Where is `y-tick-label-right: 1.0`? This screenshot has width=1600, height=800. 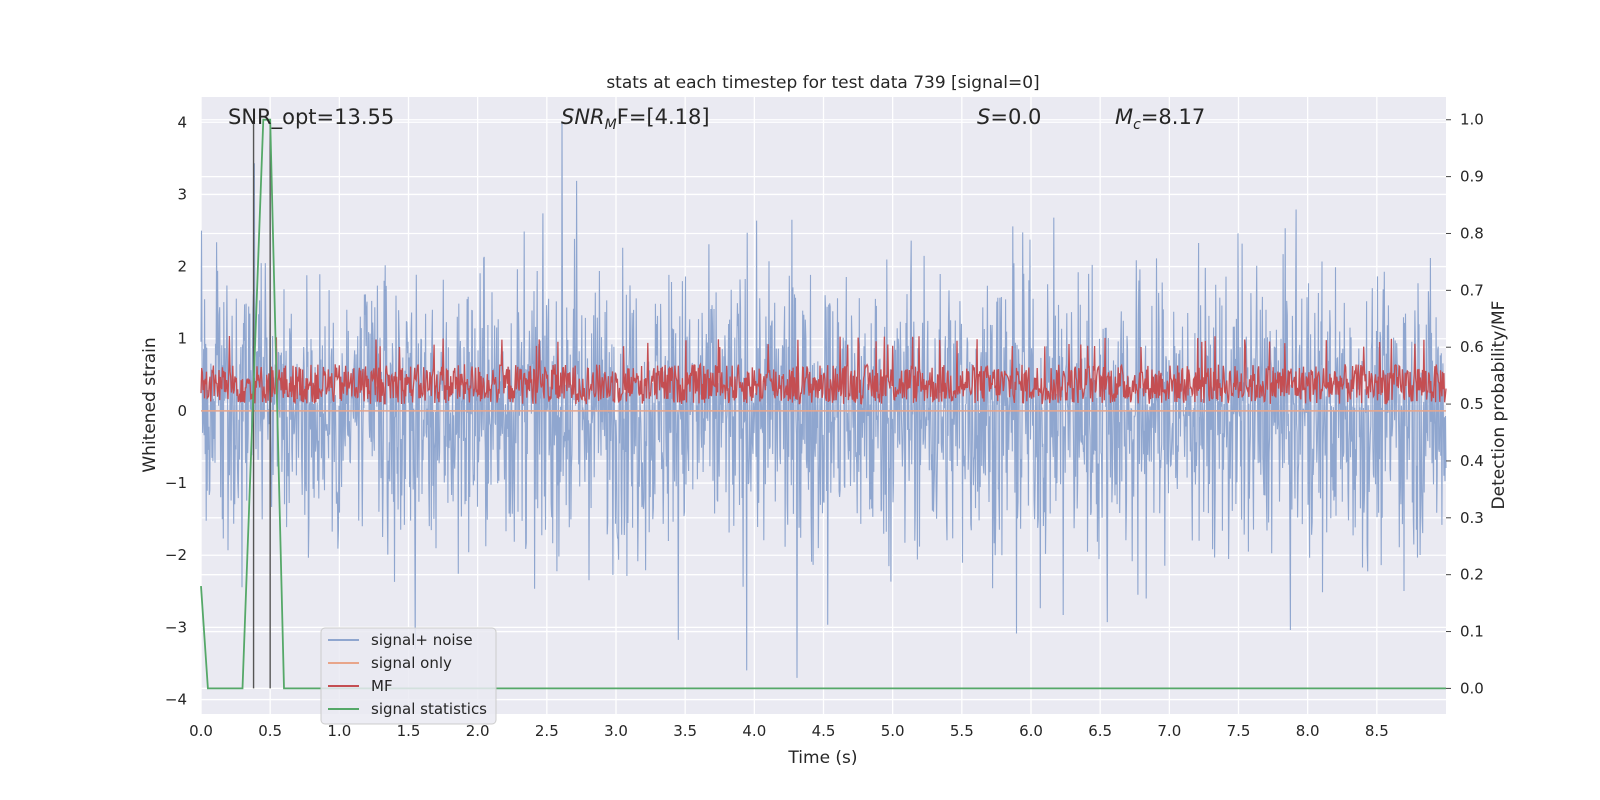 y-tick-label-right: 1.0 is located at coordinates (1472, 120).